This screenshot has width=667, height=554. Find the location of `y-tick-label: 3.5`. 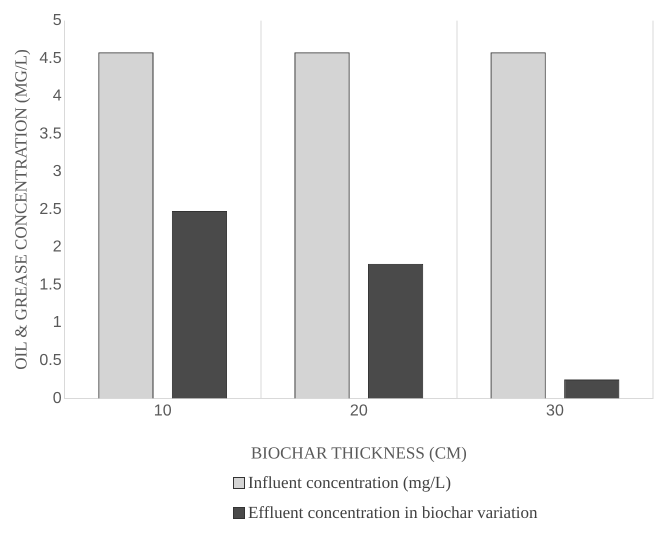

y-tick-label: 3.5 is located at coordinates (50, 133).